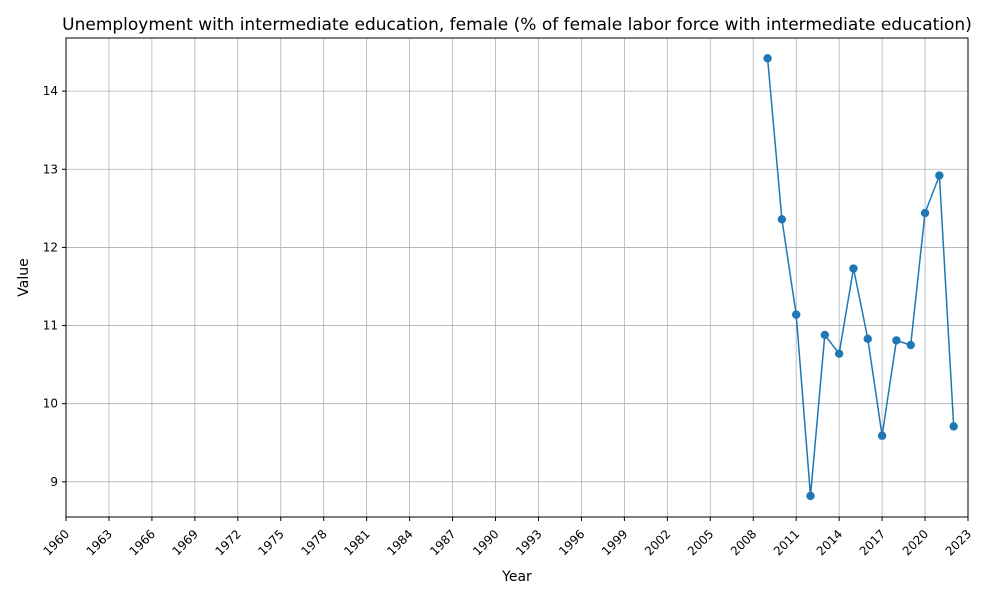  Describe the element at coordinates (50, 247) in the screenshot. I see `y-tick-label: 12` at that location.